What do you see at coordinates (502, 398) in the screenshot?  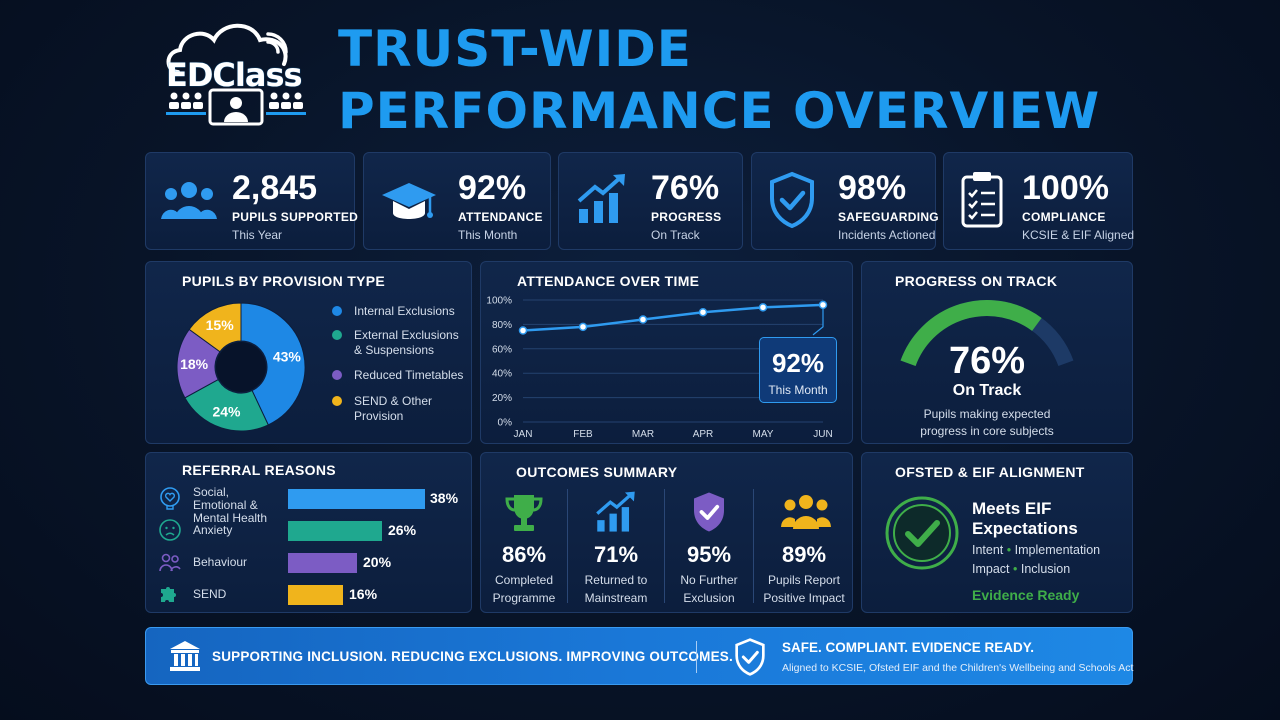 I see `y-tick-label: 20%` at bounding box center [502, 398].